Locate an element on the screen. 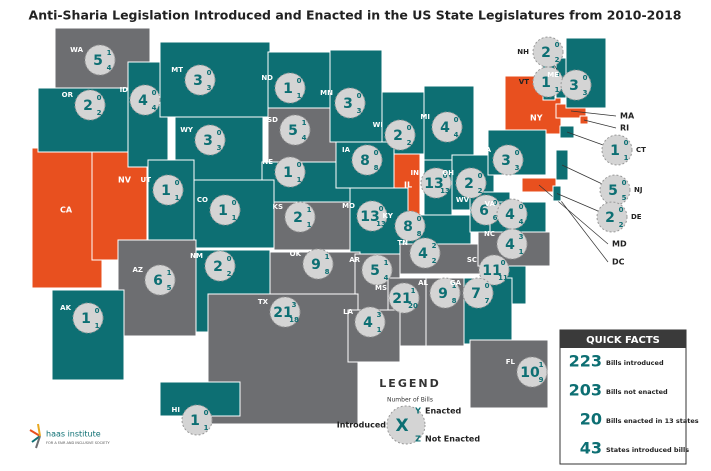 The width and height of the screenshot is (711, 471). state-label: AK is located at coordinates (65, 308).